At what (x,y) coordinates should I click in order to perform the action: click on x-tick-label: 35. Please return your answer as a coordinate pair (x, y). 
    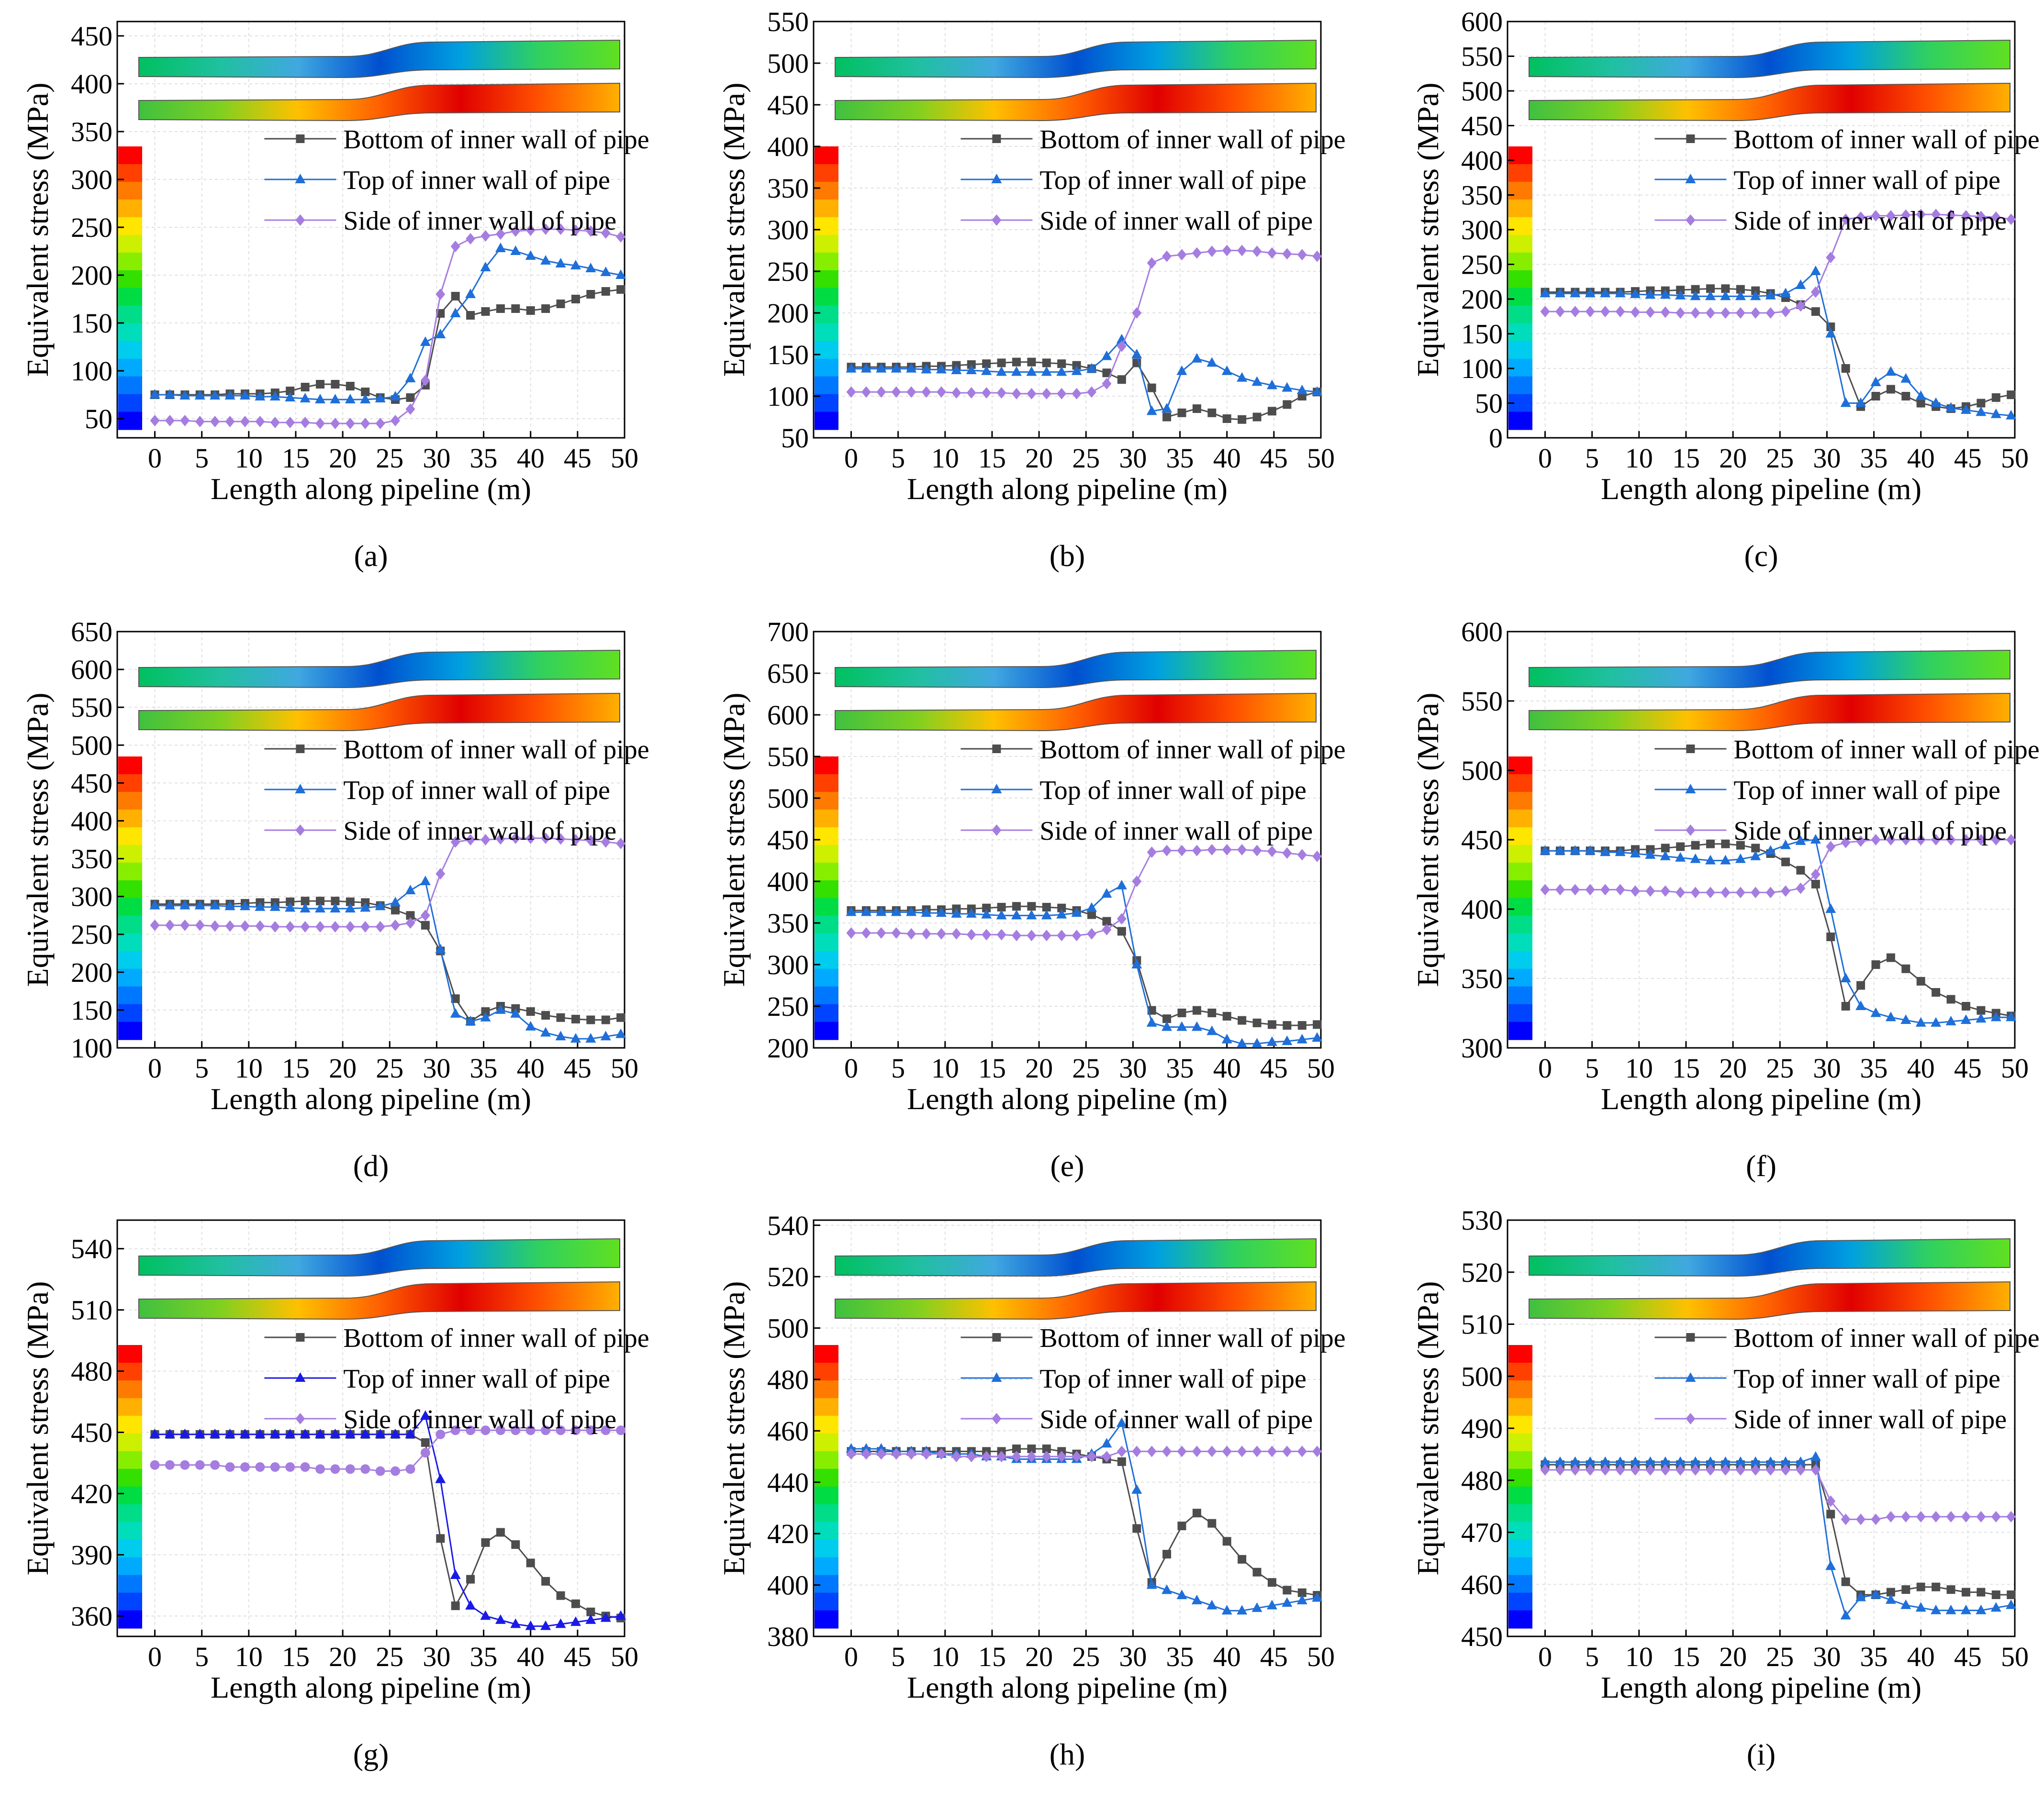
    Looking at the image, I should click on (484, 1068).